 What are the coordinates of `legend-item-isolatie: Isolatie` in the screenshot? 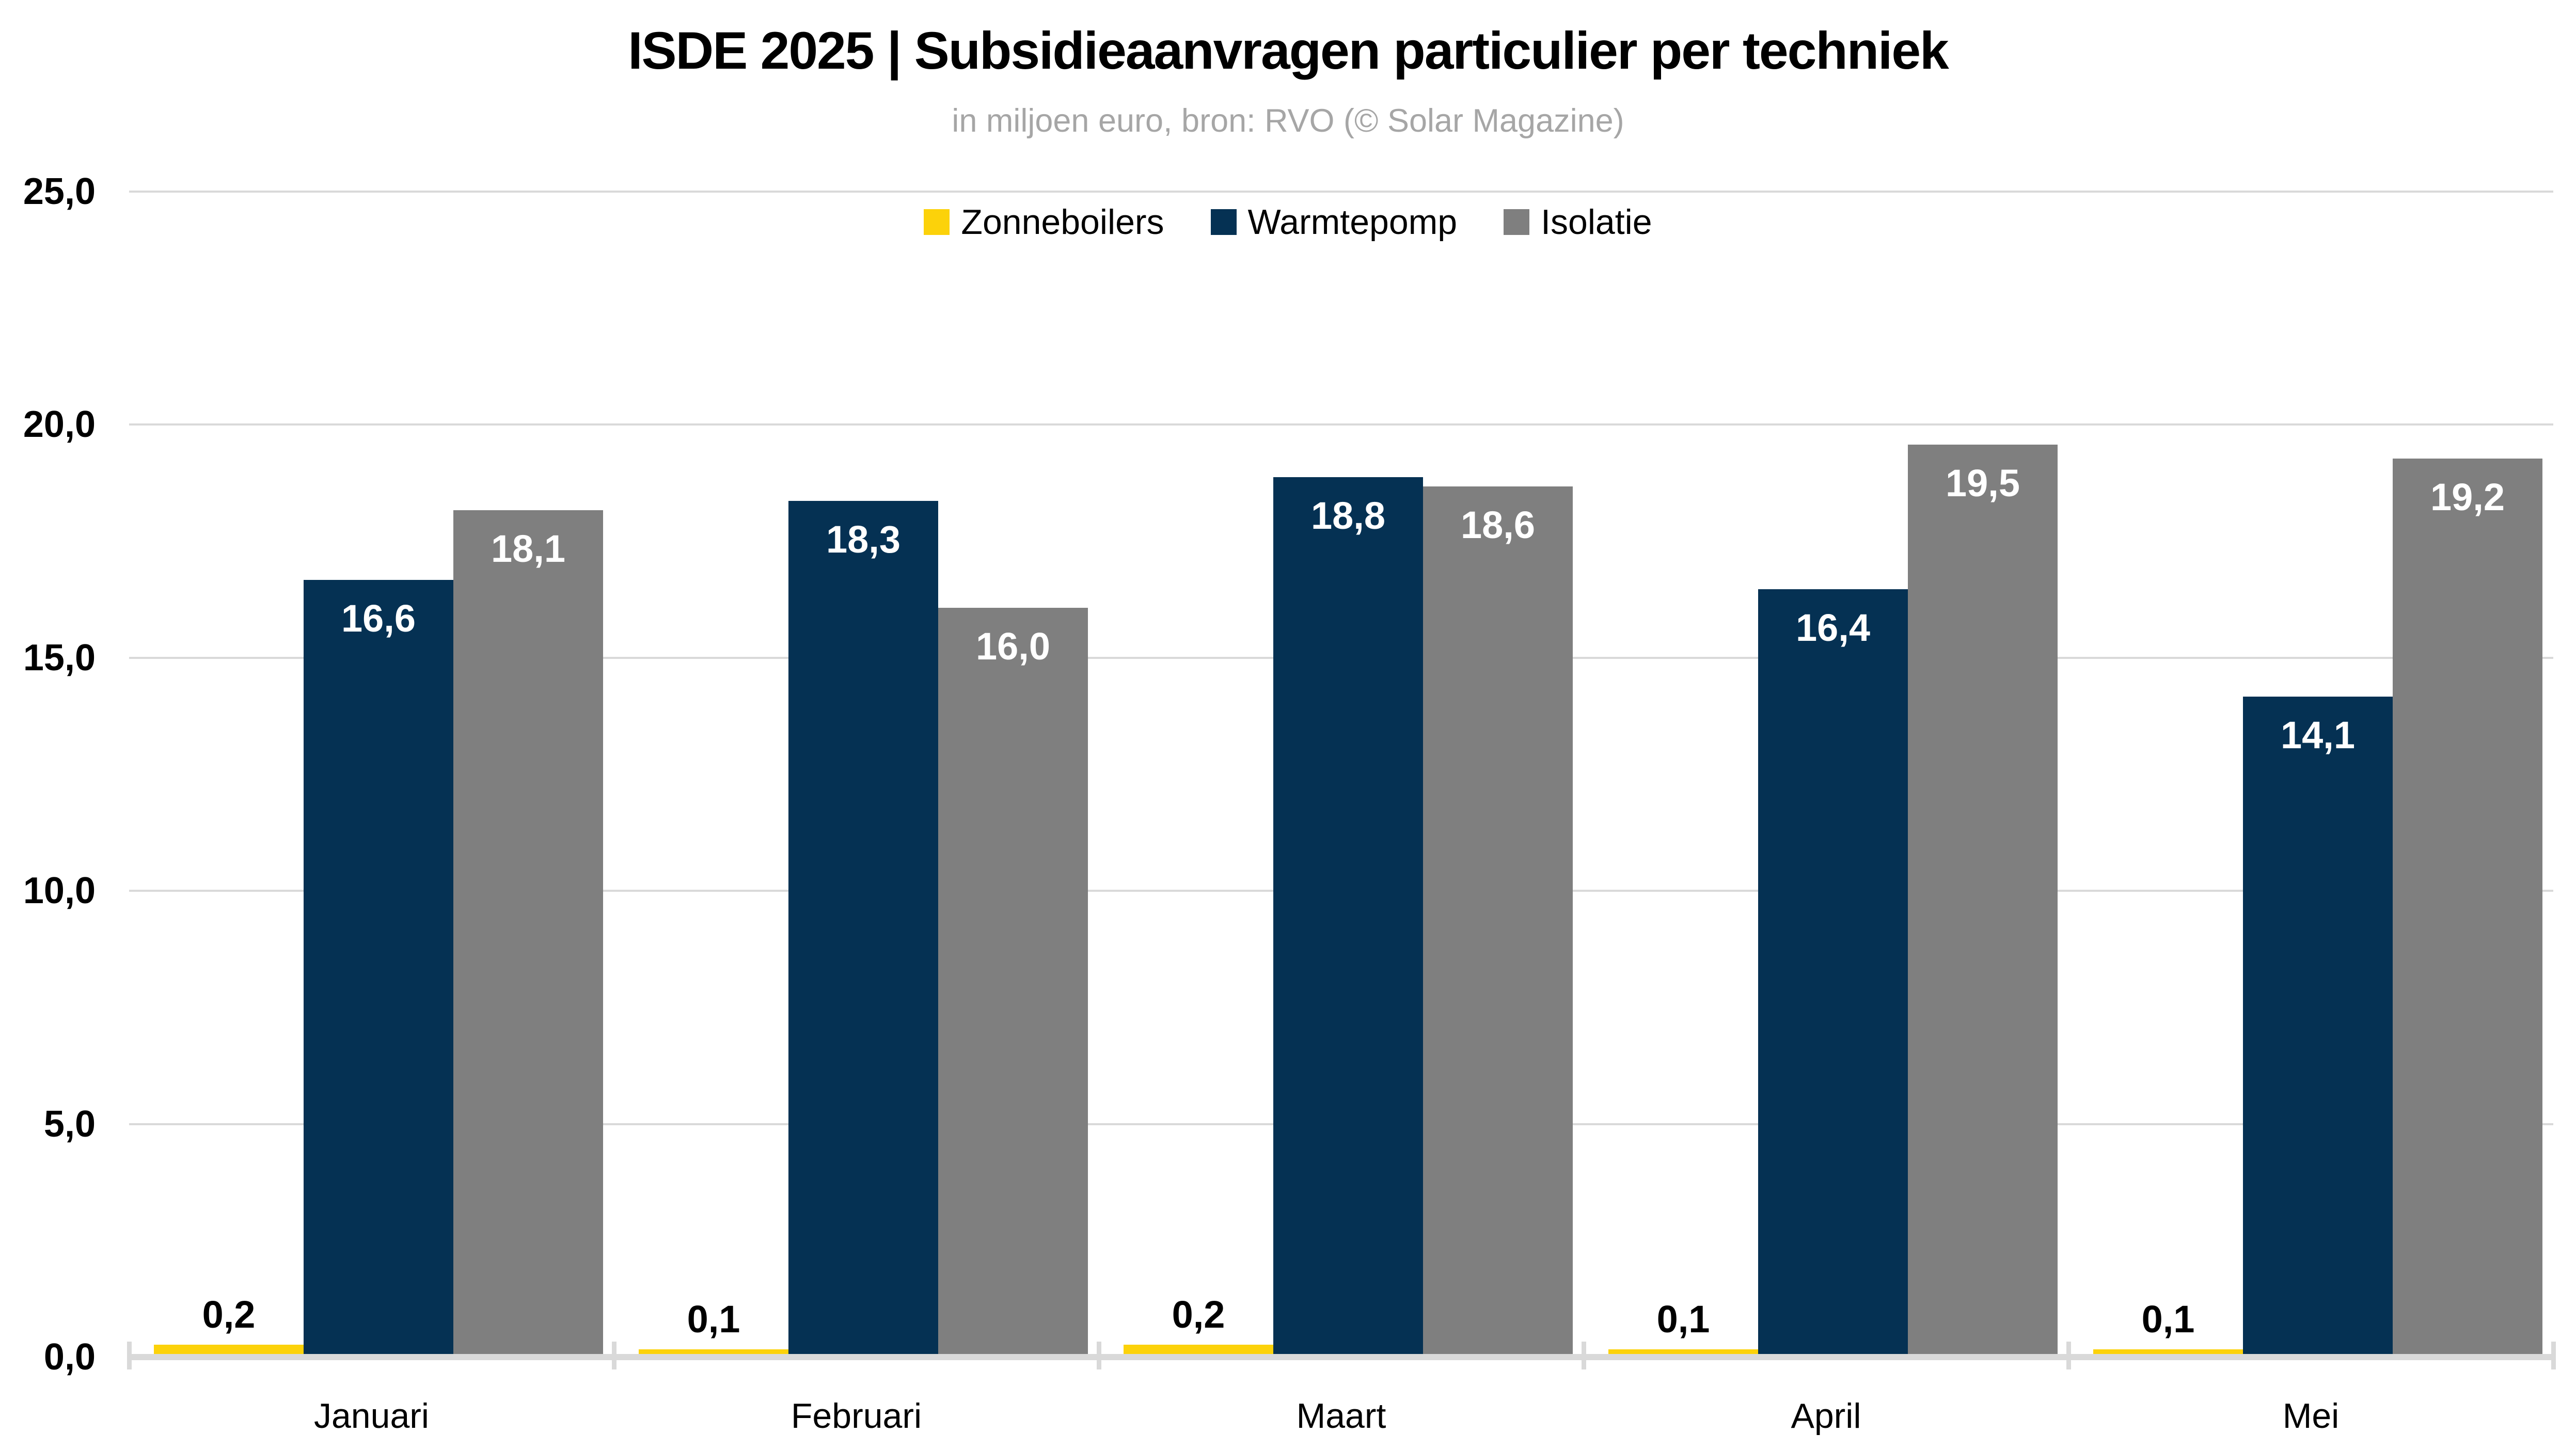 It's located at (1578, 222).